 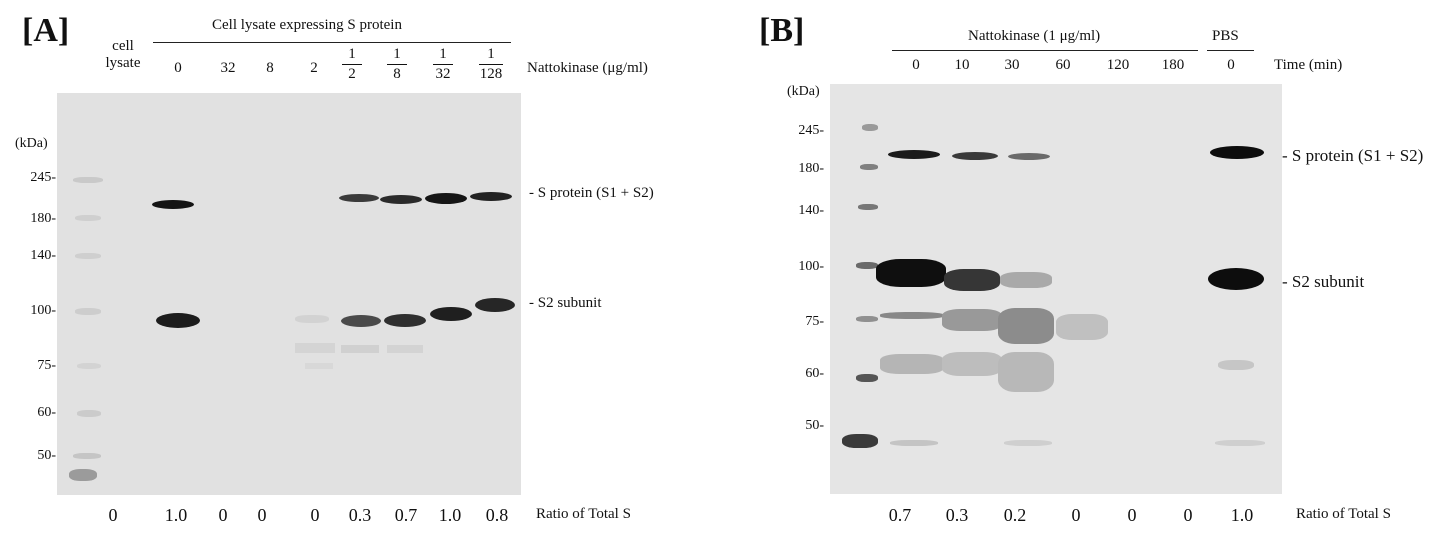 What do you see at coordinates (587, 68) in the screenshot?
I see `conc-unit-label: Nattokinase (μg/ml)` at bounding box center [587, 68].